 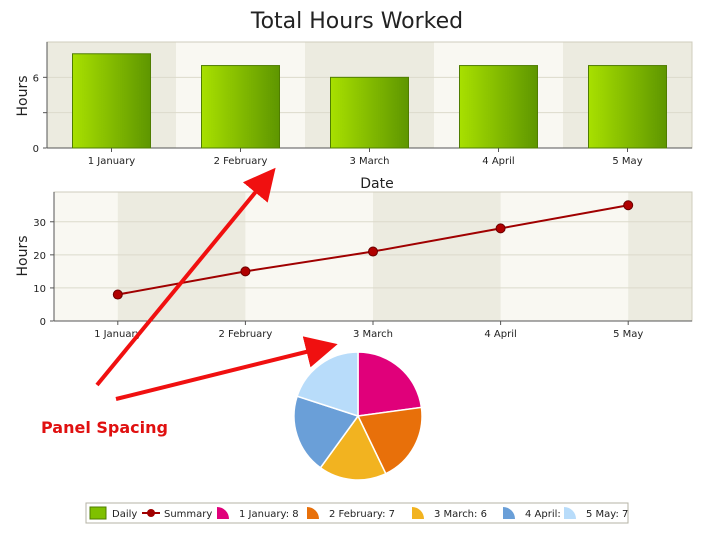 What do you see at coordinates (373, 334) in the screenshot?
I see `line-x-tick-label: 3 March` at bounding box center [373, 334].